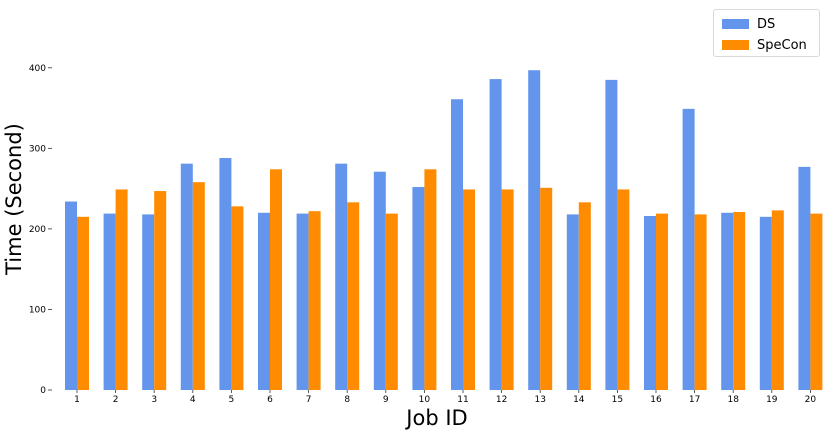  I want to click on legend-item-specon: SpeCon, so click(764, 45).